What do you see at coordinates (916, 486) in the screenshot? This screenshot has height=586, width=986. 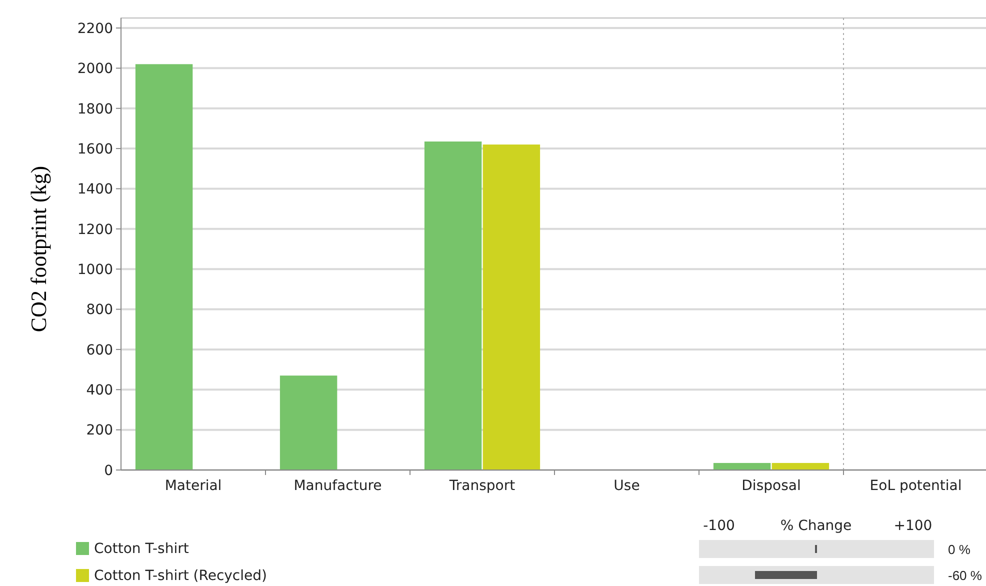 I see `x-tick-label: EoL potential` at bounding box center [916, 486].